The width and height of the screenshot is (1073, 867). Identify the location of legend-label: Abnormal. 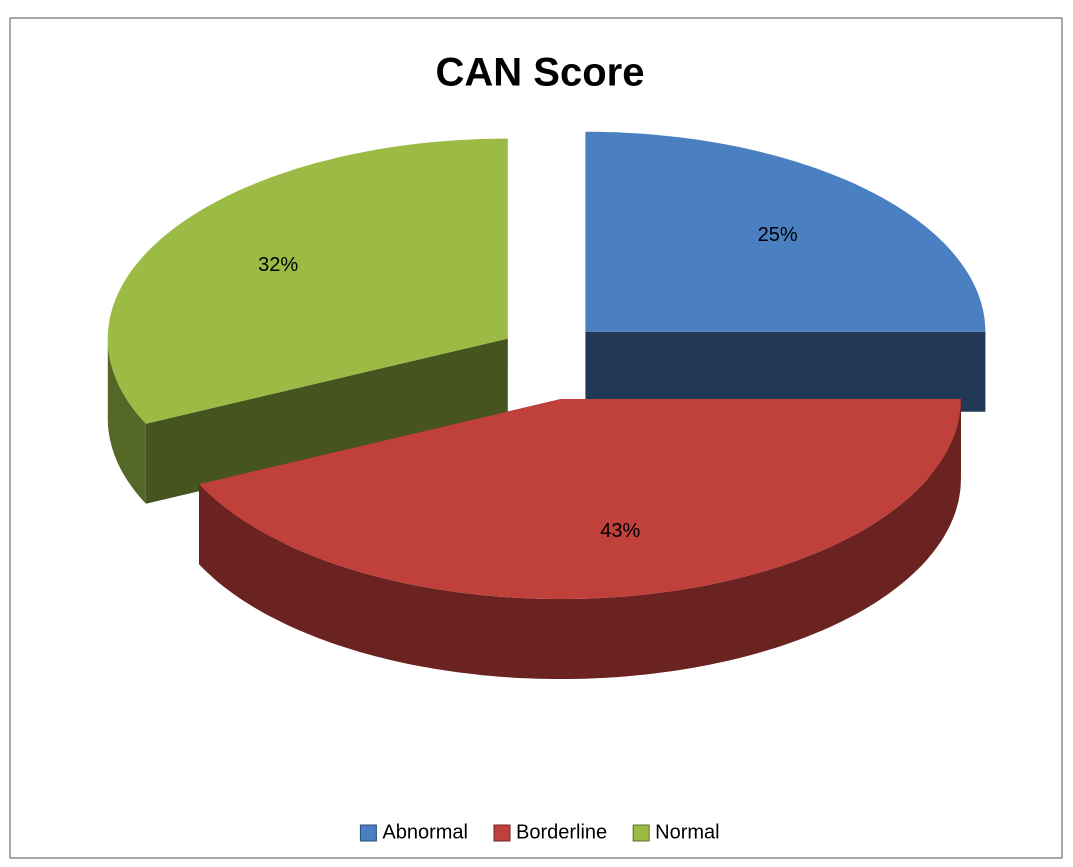
(425, 832).